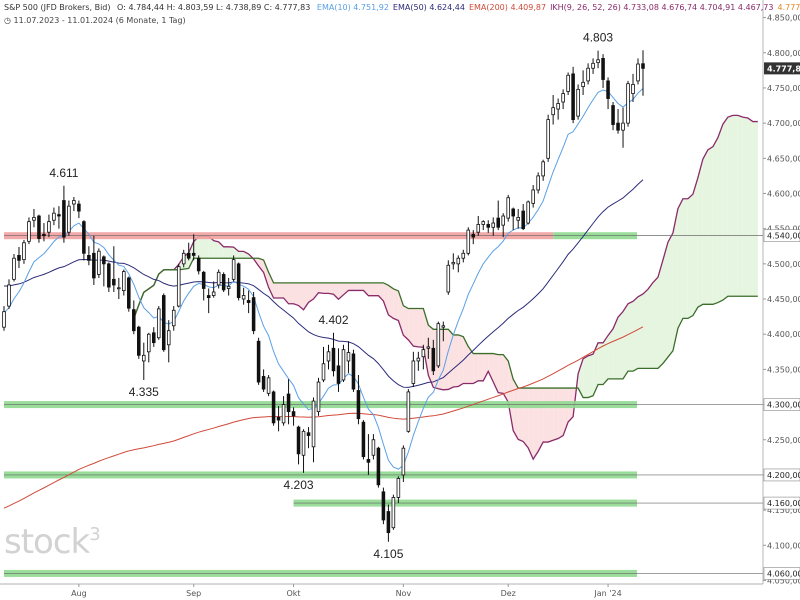 Image resolution: width=800 pixels, height=600 pixels. What do you see at coordinates (783, 503) in the screenshot?
I see `level-tag-4: 4.160,00` at bounding box center [783, 503].